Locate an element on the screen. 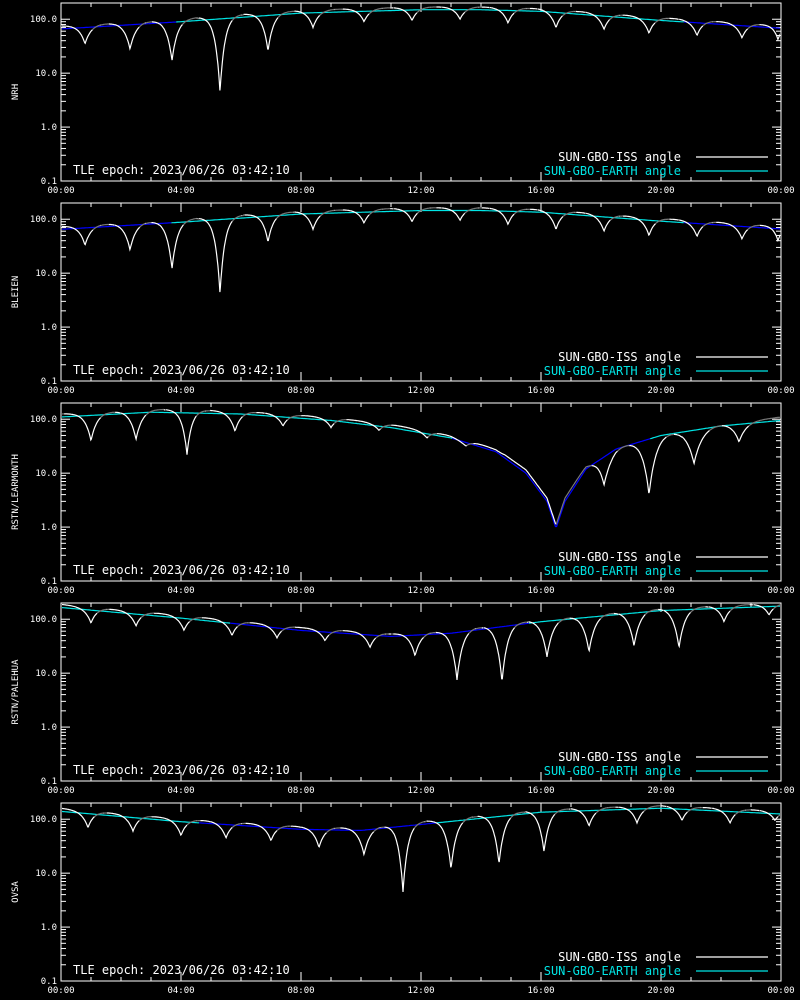 The image size is (800, 1000). y-tick-label: 0.1 is located at coordinates (49, 582).